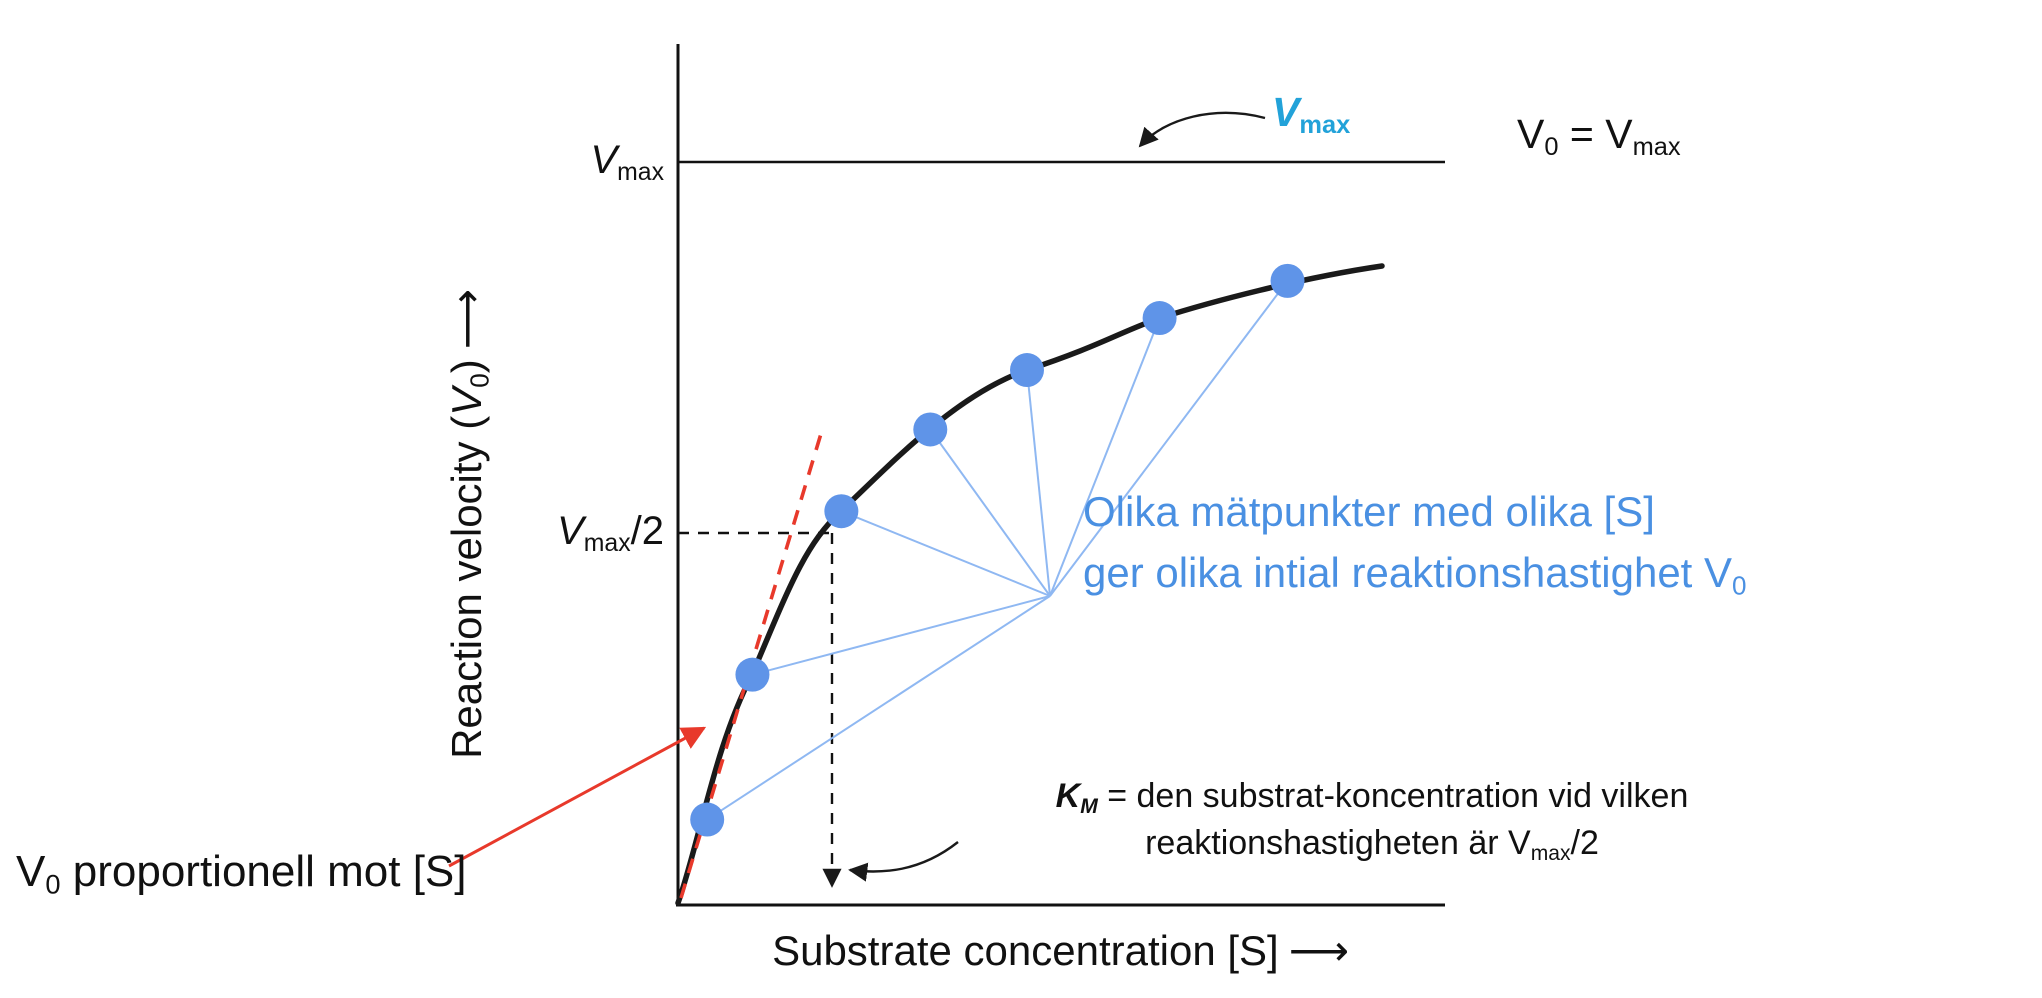  I want to click on vmax-callout-label: Vmax, so click(1311, 114).